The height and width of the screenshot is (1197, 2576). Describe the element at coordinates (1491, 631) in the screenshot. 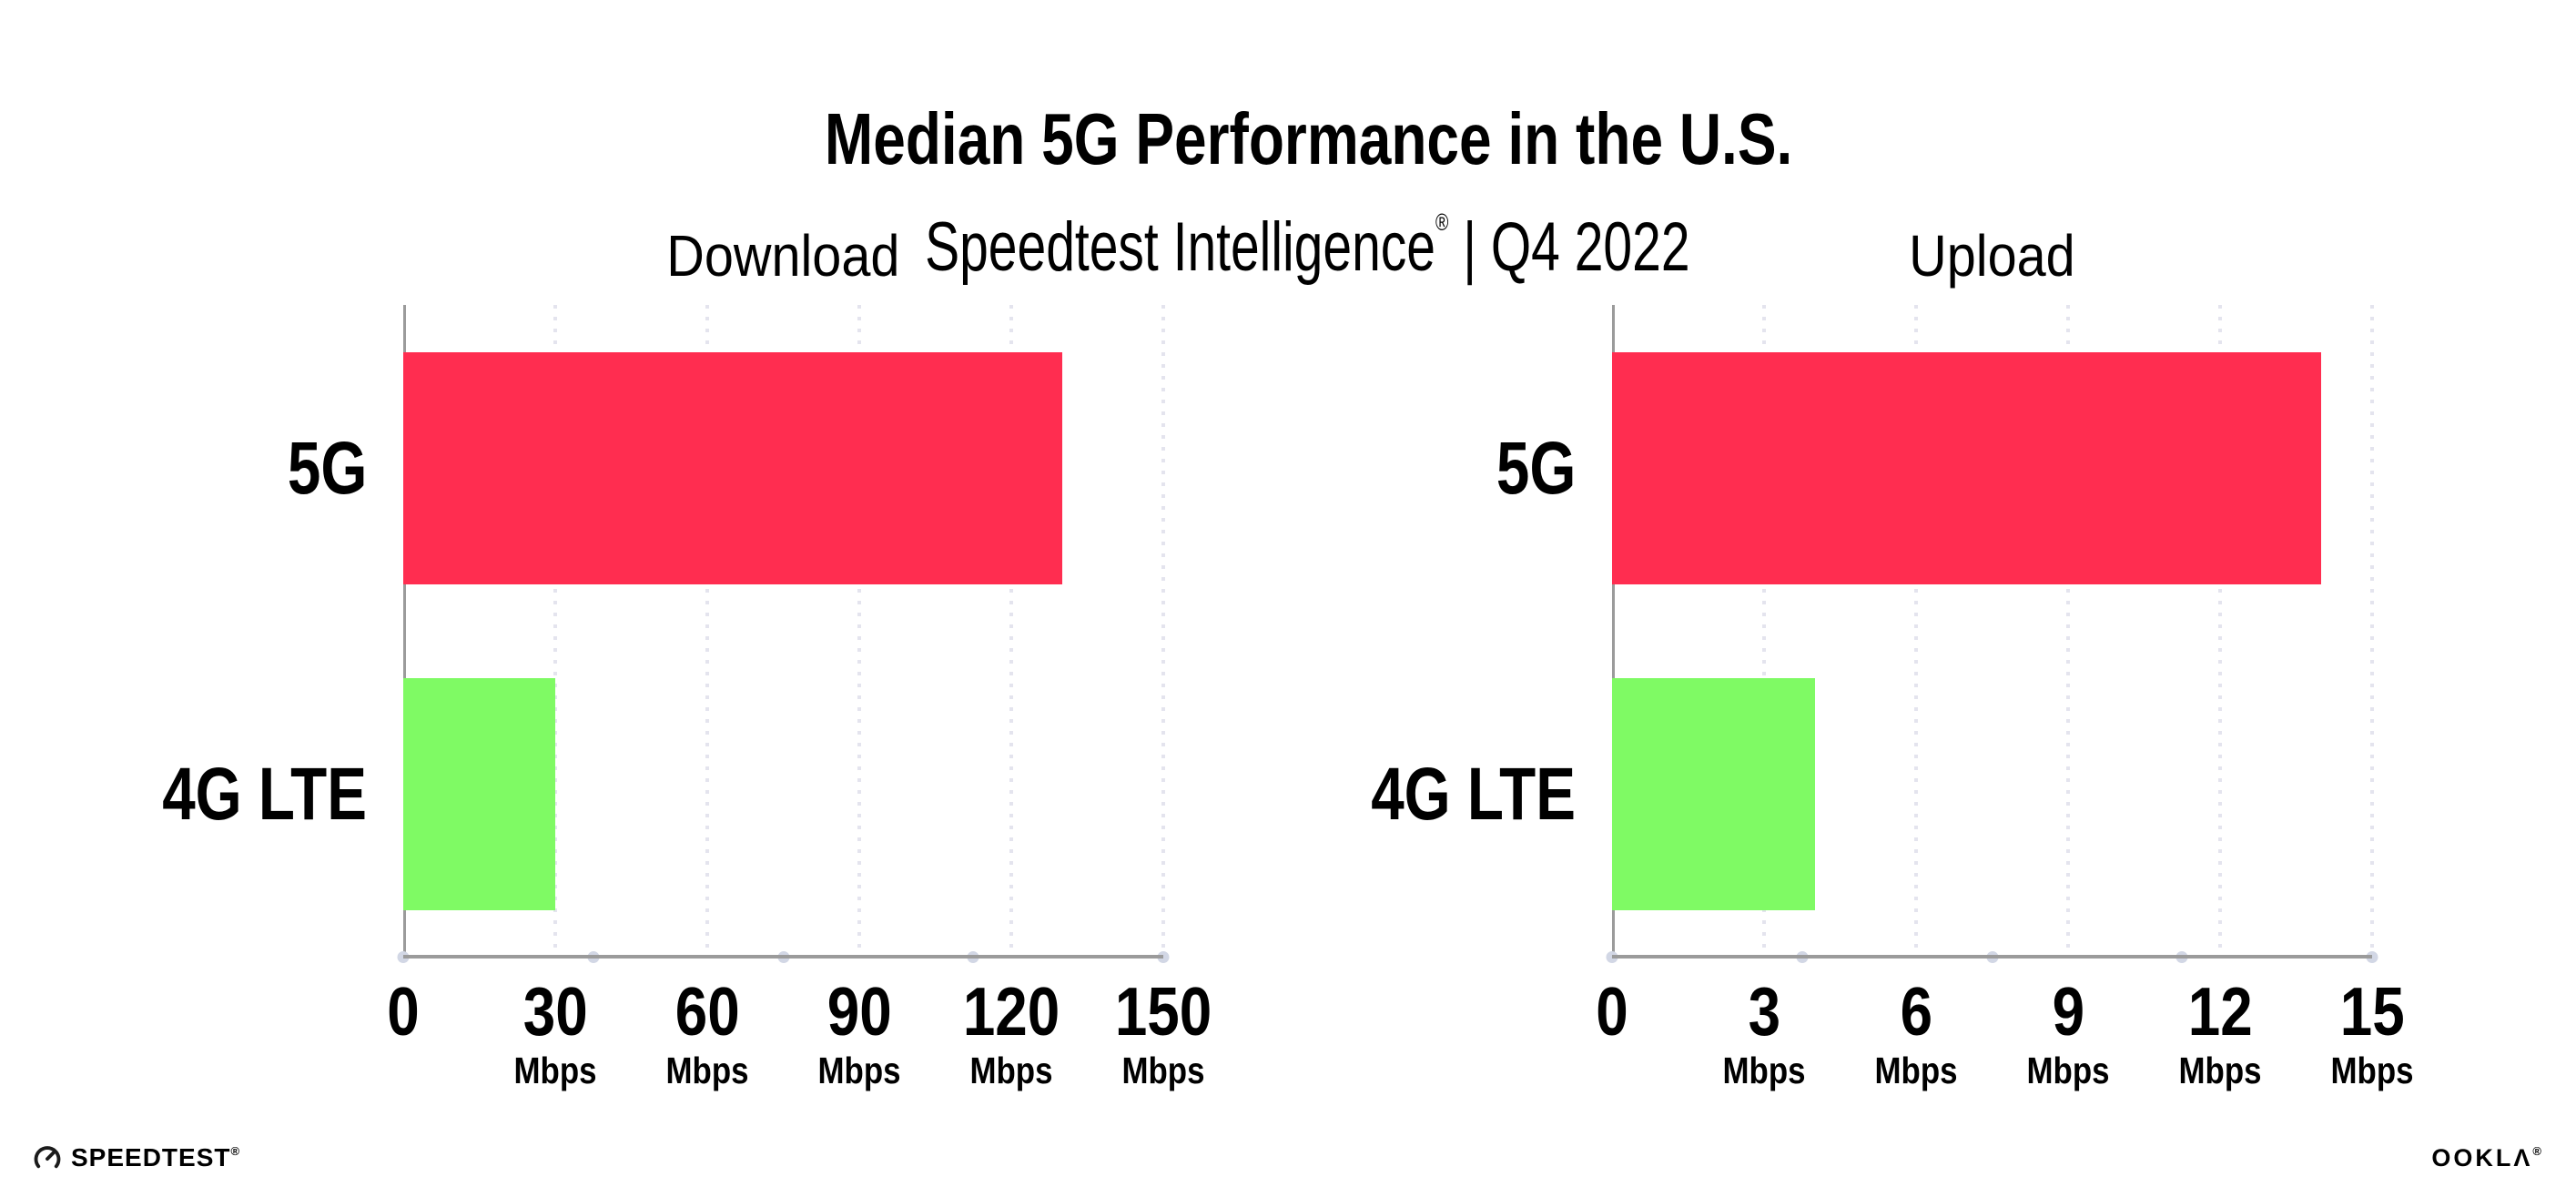

I see `category-labels-upload: 5G 4G LTE` at that location.